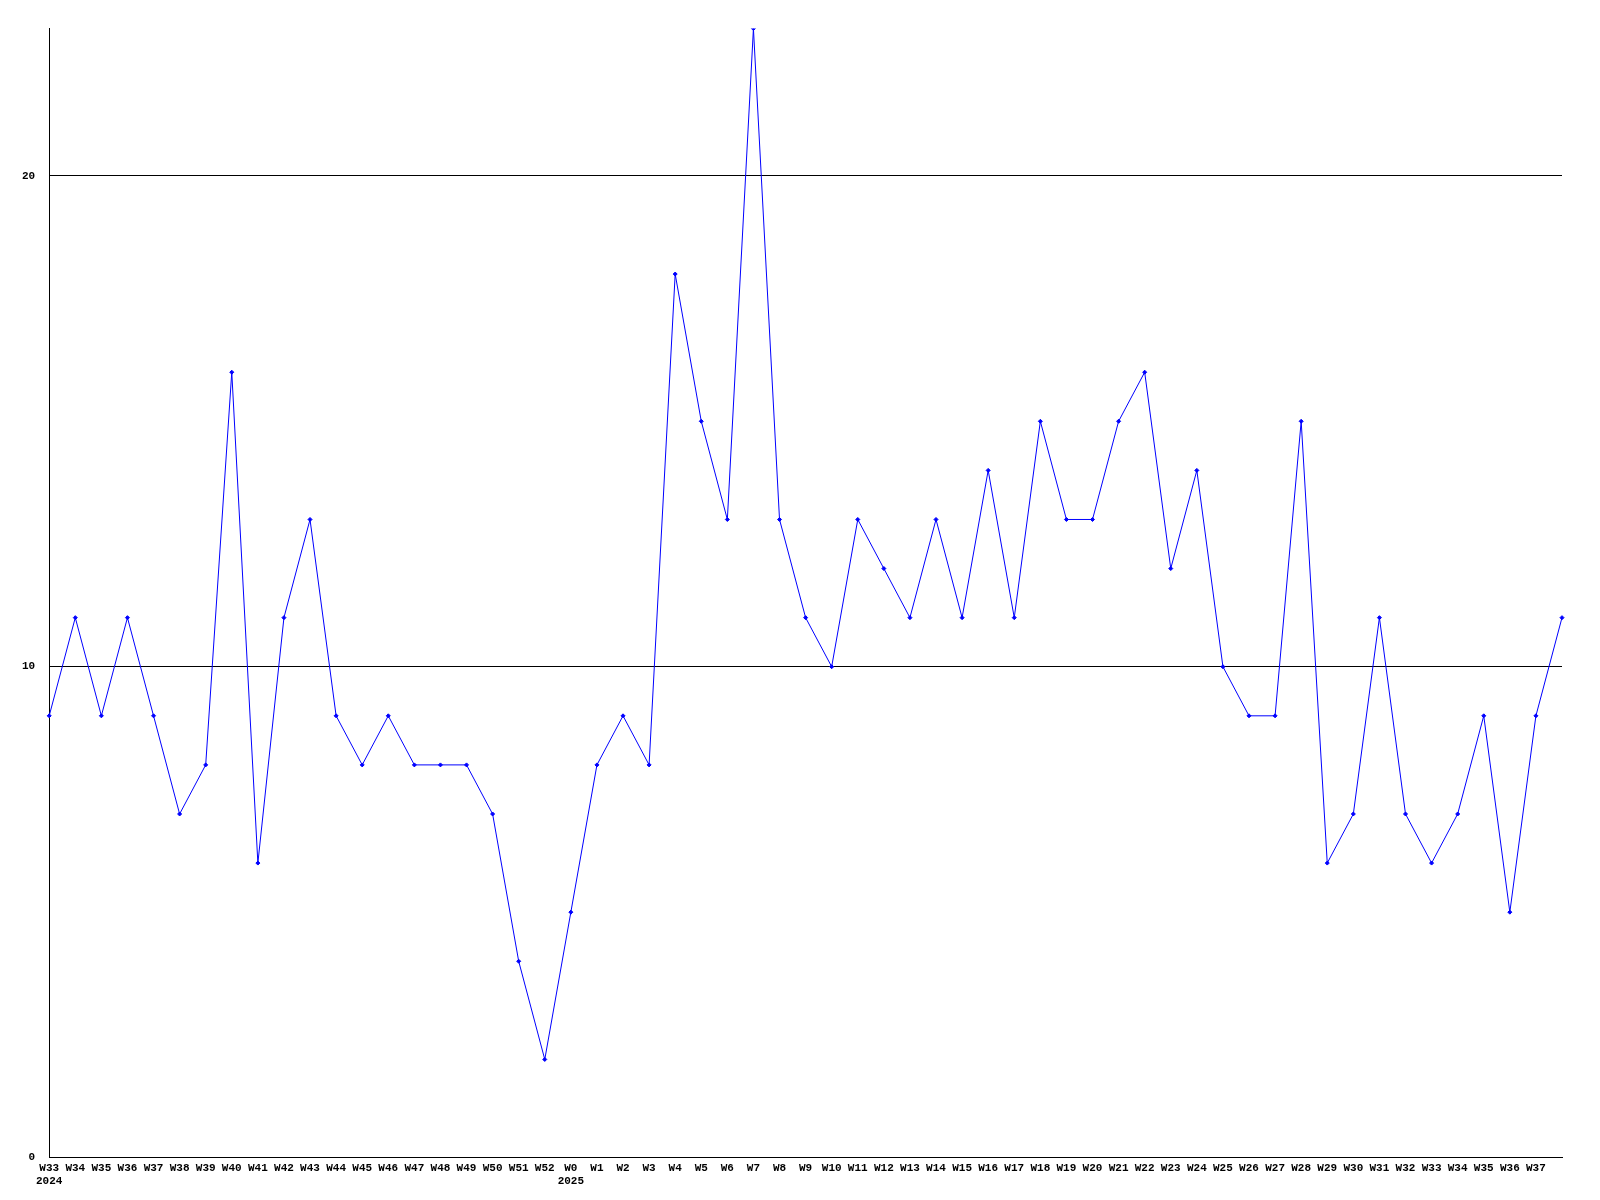  I want to click on x-tick-label: W20, so click(1092, 1167).